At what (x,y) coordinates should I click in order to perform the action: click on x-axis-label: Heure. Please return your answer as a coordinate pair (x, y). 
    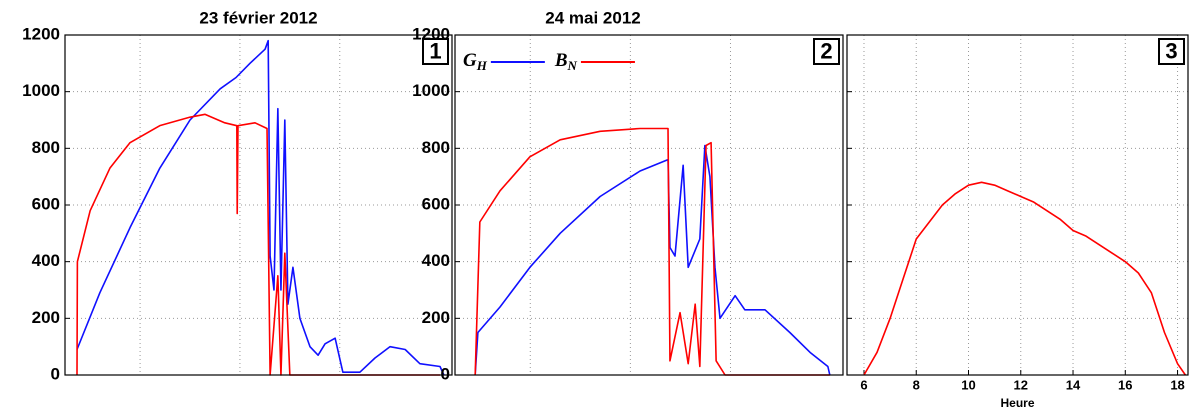
    Looking at the image, I should click on (1017, 403).